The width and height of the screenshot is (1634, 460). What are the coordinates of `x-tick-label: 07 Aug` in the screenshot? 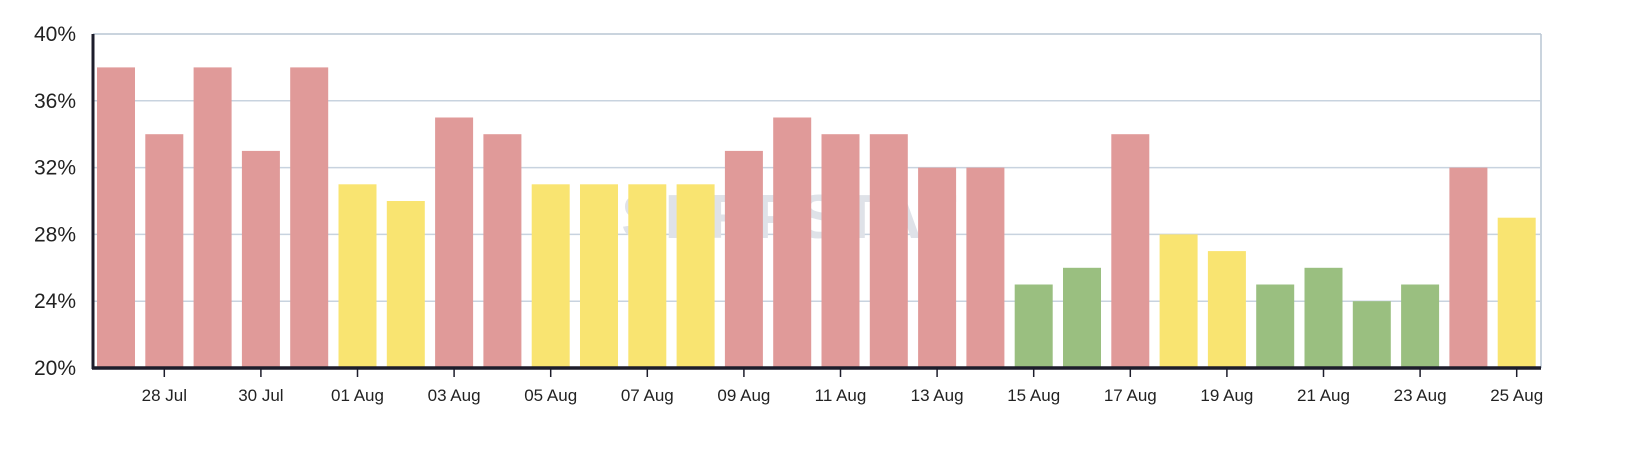 It's located at (647, 395).